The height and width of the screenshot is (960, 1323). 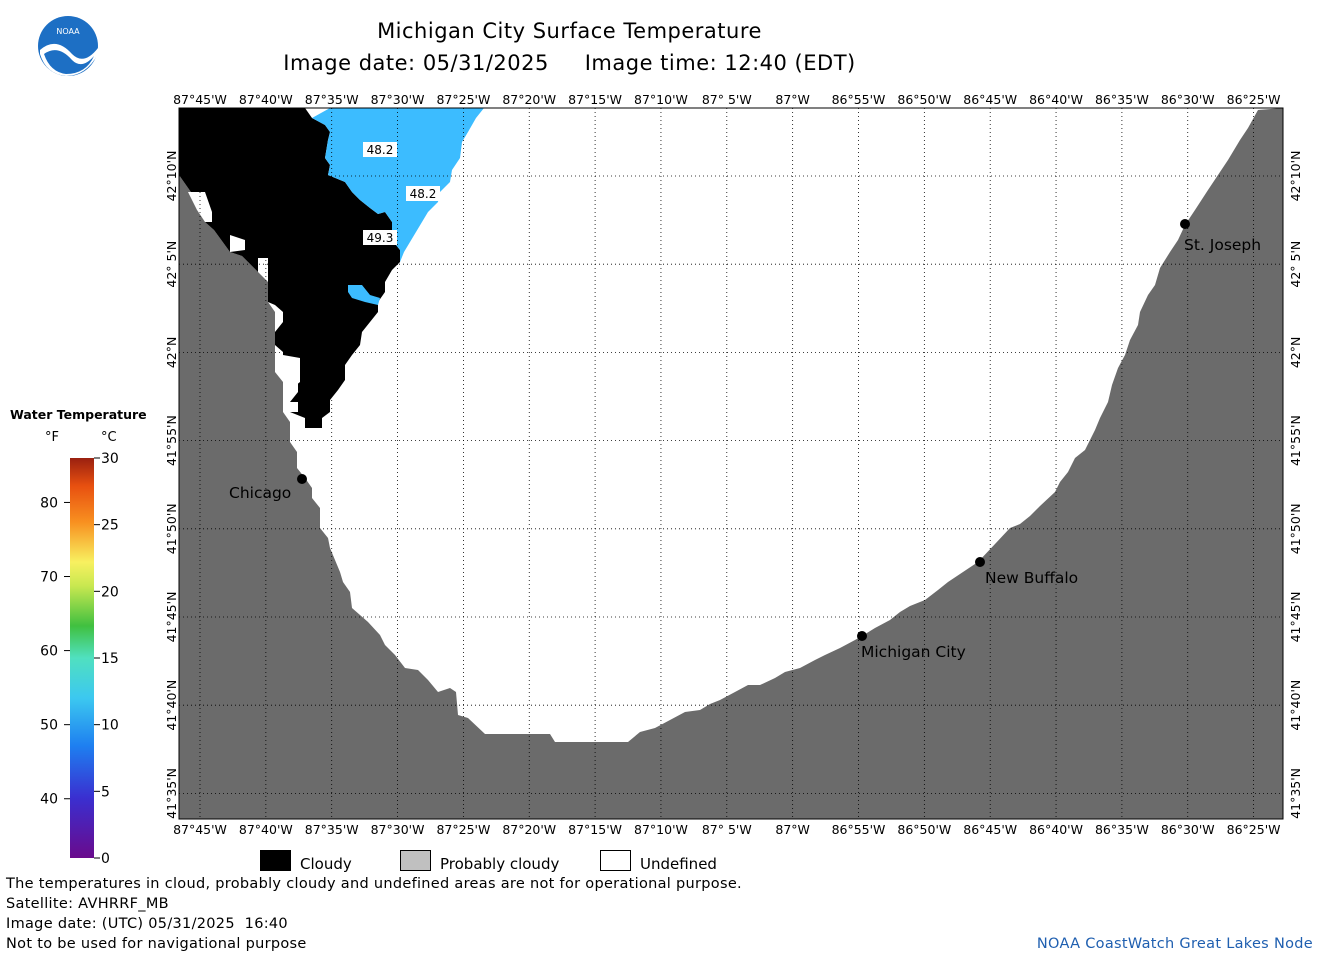 I want to click on color-bar-ticks: 40 50 60 70 80 0 5 10 15 20 25 30, so click(x=79, y=659).